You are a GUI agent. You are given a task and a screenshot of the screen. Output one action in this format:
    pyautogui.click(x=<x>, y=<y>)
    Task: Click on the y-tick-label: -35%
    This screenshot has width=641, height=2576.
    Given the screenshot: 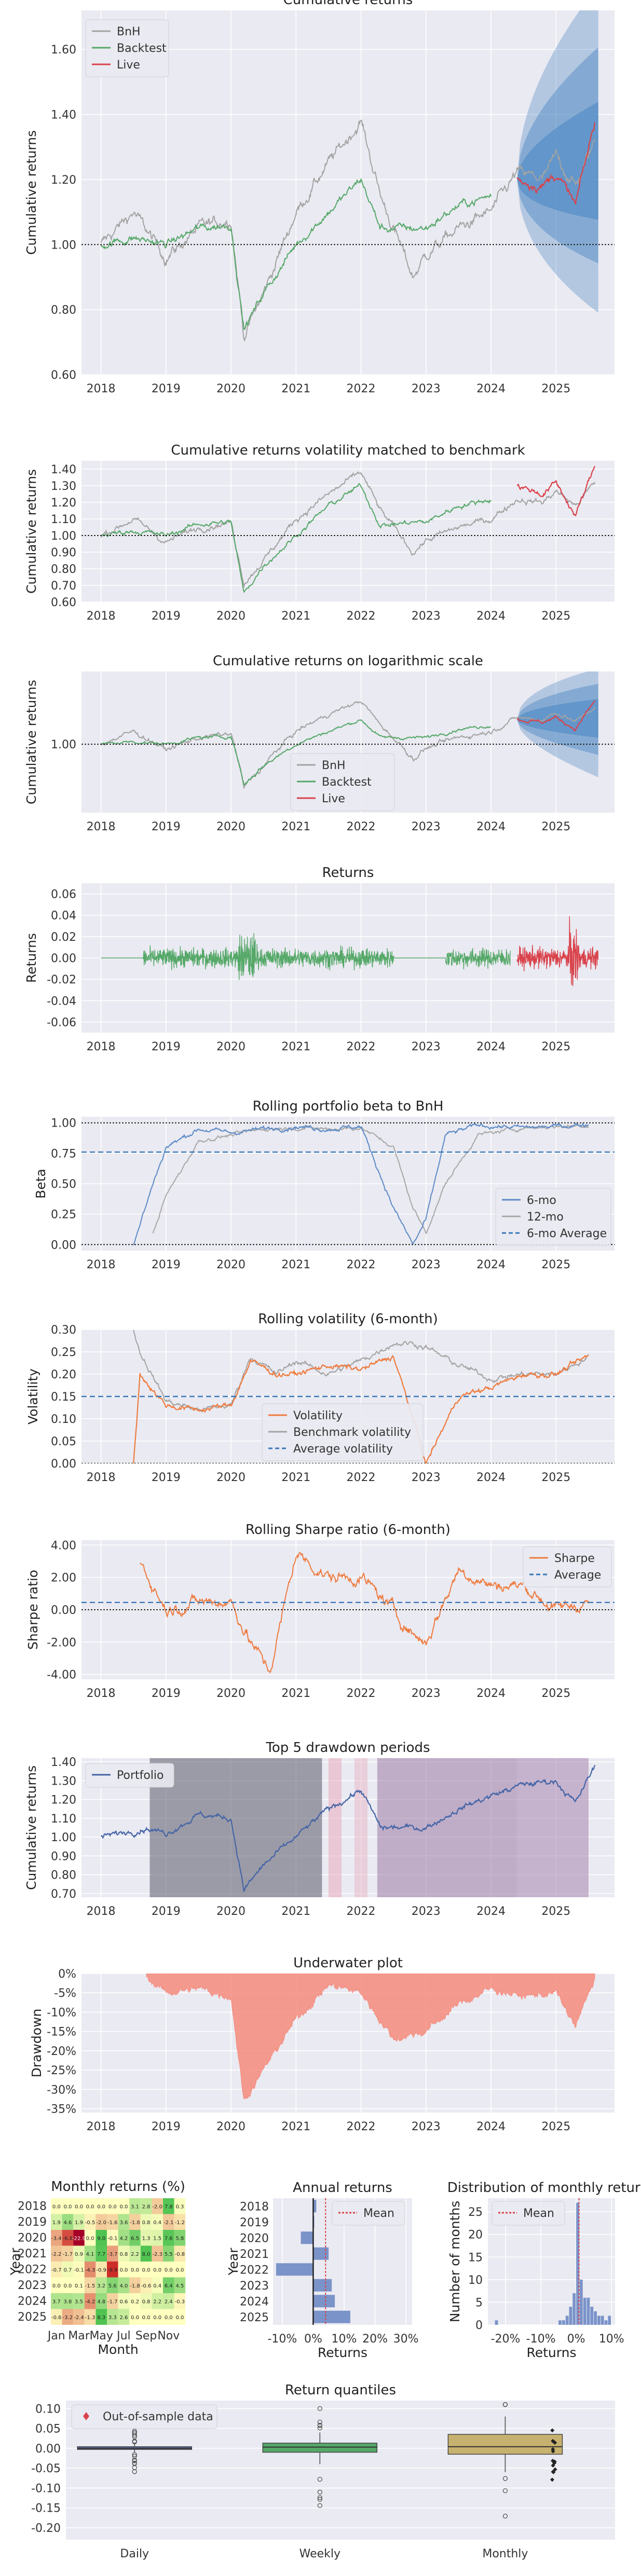 What is the action you would take?
    pyautogui.click(x=62, y=2109)
    